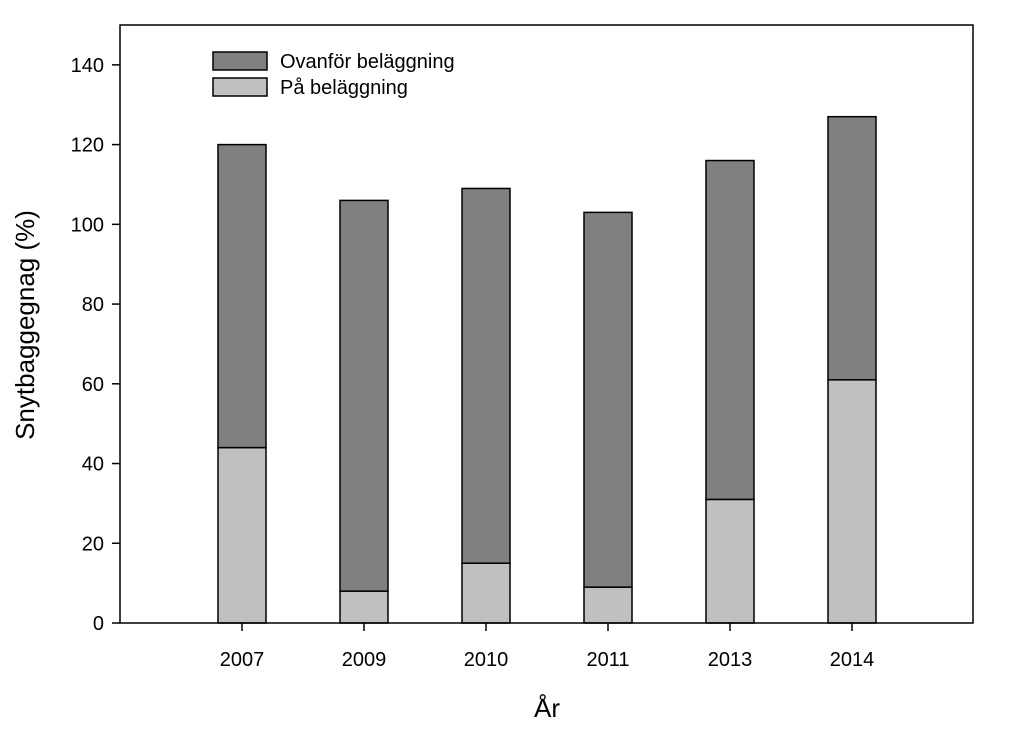 This screenshot has width=1024, height=736. Describe the element at coordinates (486, 660) in the screenshot. I see `x-tick-label-2010: 2010` at that location.